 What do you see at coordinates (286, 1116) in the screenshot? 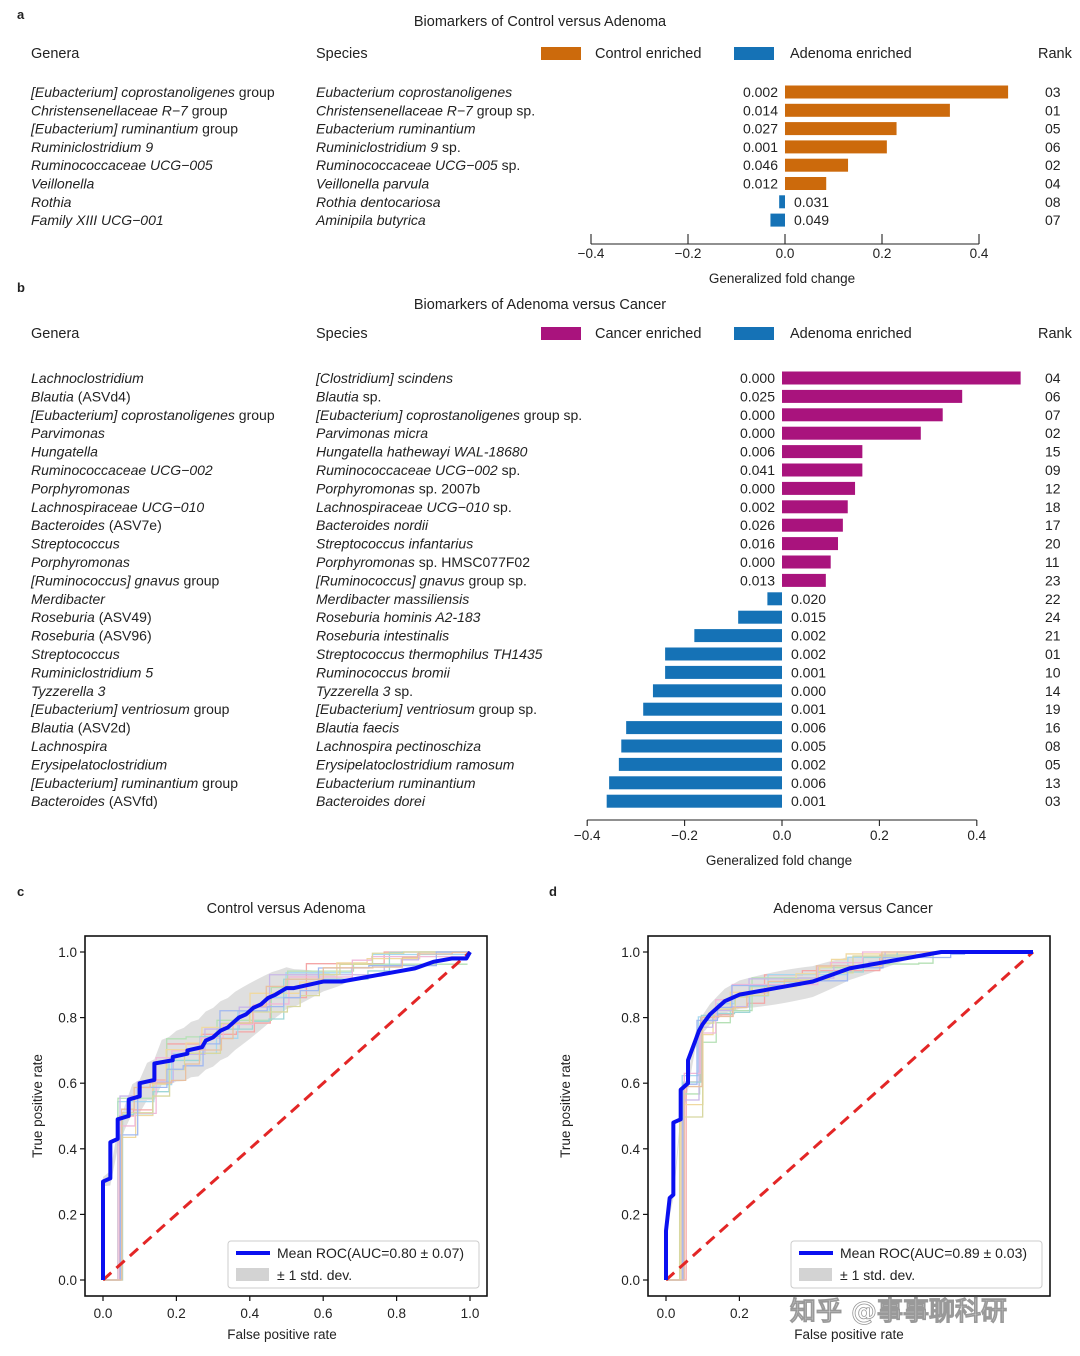
I see `fold-roc-line` at bounding box center [286, 1116].